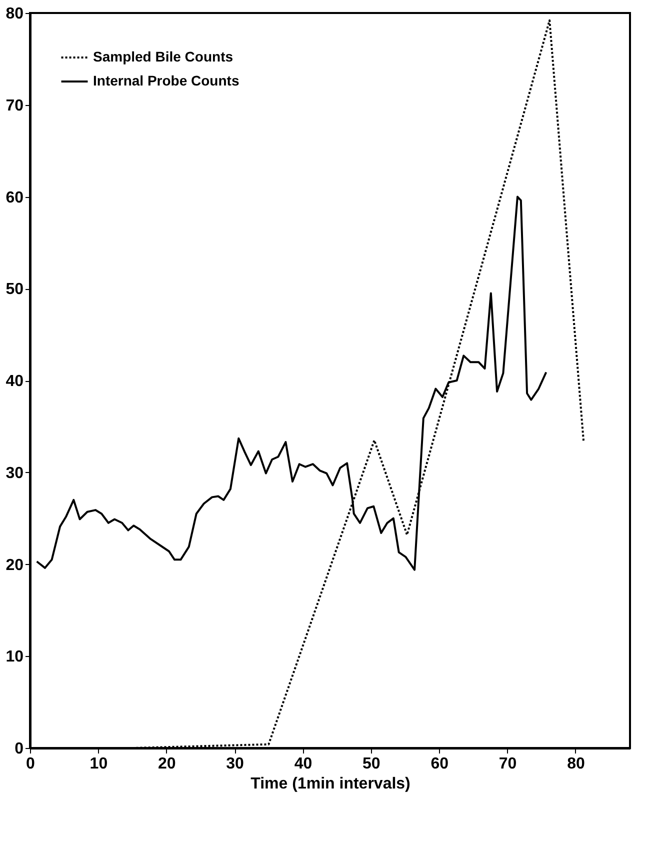 Image resolution: width=665 pixels, height=847 pixels. Describe the element at coordinates (507, 764) in the screenshot. I see `x-tick-label: 70` at that location.